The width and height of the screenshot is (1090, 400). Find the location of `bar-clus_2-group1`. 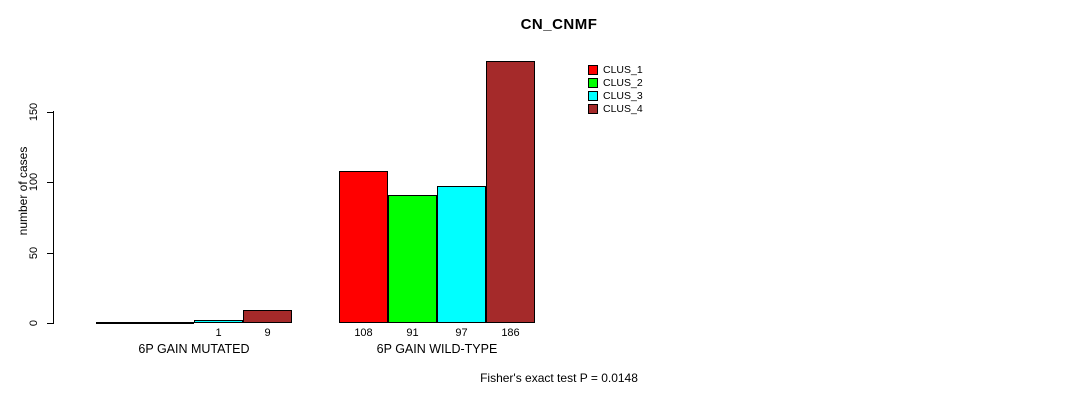

bar-clus_2-group1 is located at coordinates (169, 323).